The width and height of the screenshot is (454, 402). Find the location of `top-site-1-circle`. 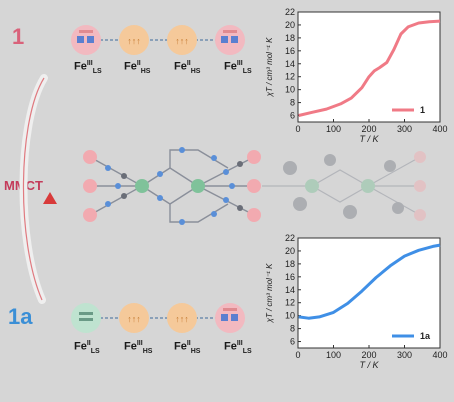

top-site-1-circle is located at coordinates (86, 40).